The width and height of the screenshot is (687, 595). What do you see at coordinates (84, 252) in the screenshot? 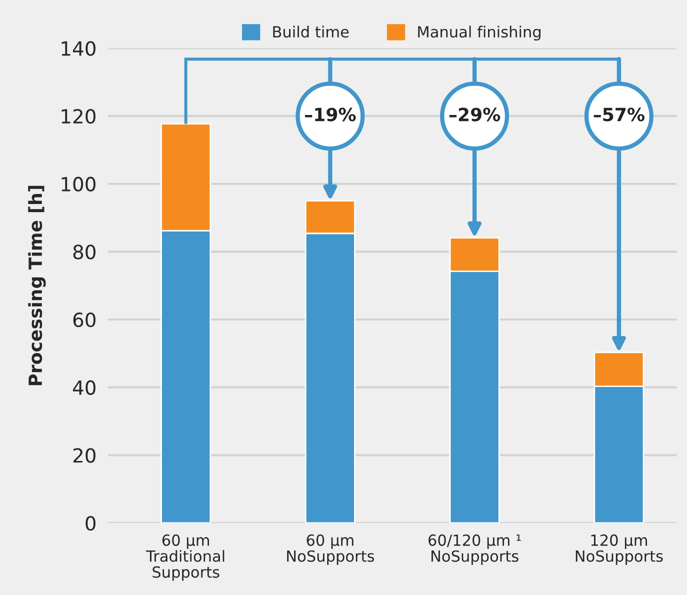
I see `y-tick-label: 80` at bounding box center [84, 252].